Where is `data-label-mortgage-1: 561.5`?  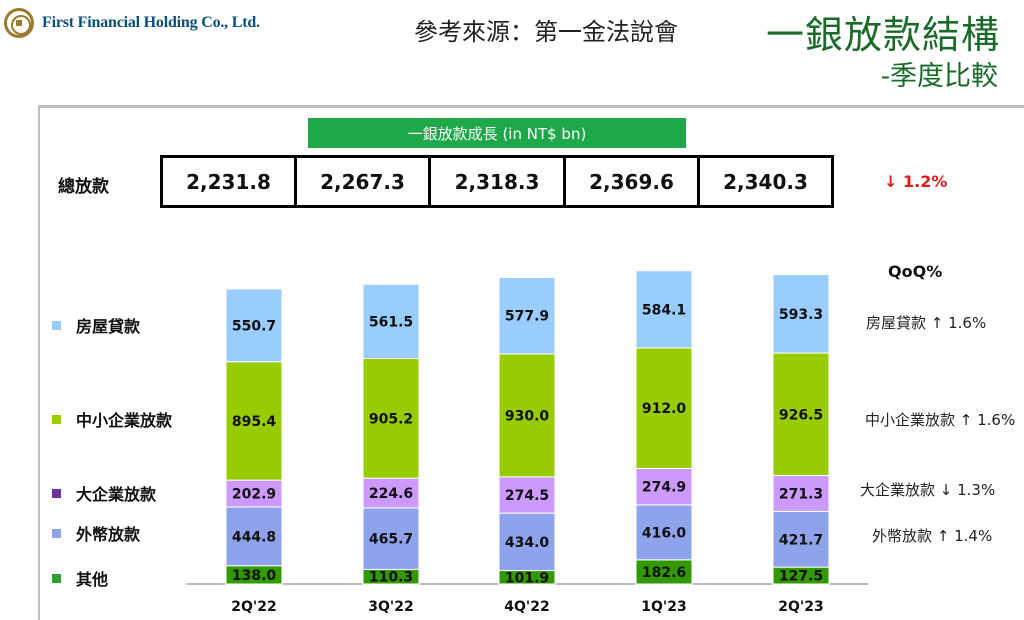
data-label-mortgage-1: 561.5 is located at coordinates (391, 322).